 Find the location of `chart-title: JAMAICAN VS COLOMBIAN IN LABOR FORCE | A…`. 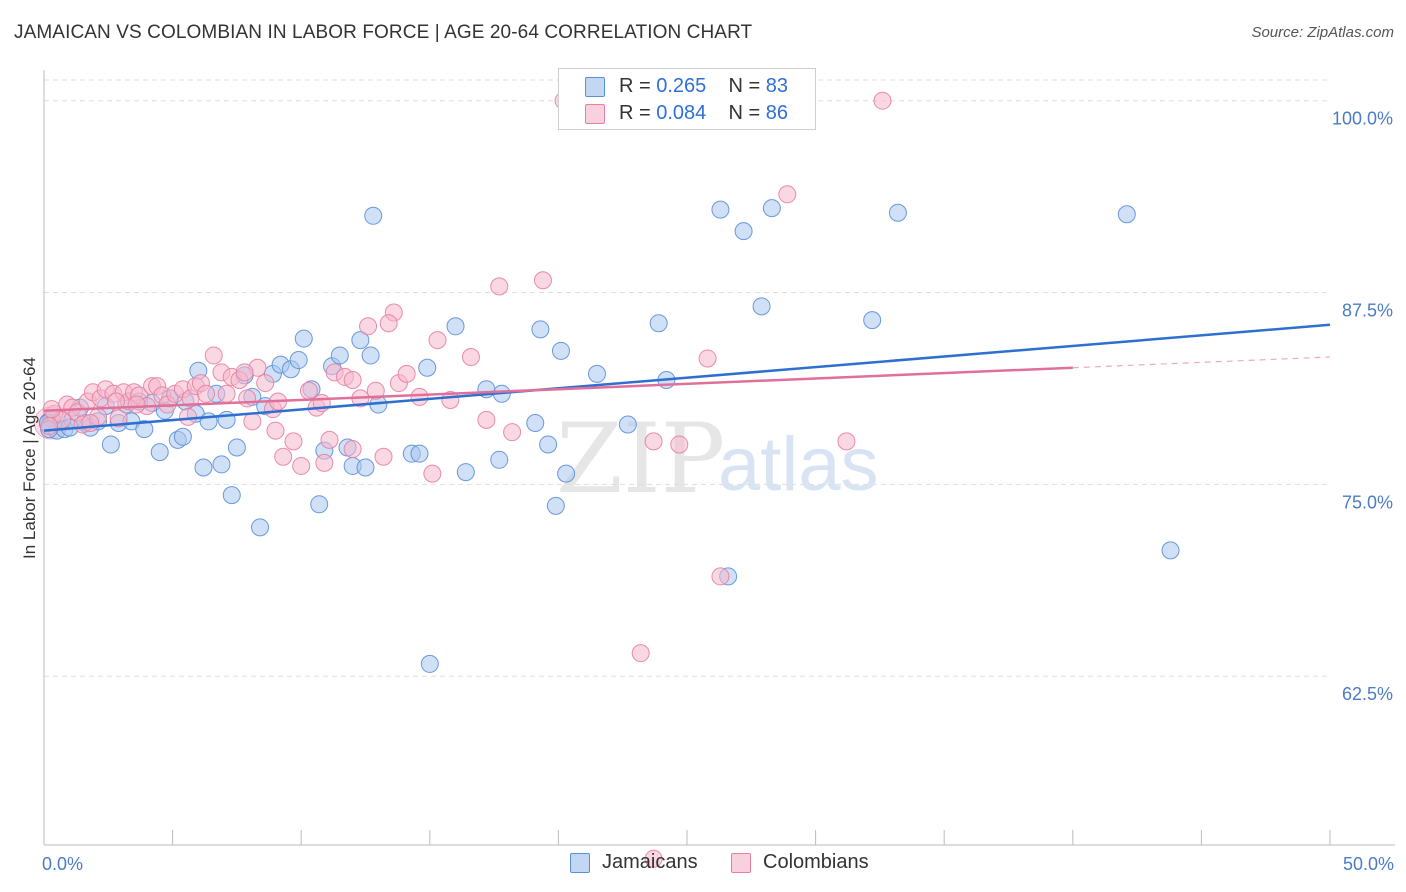

chart-title: JAMAICAN VS COLOMBIAN IN LABOR FORCE | A… is located at coordinates (383, 32).